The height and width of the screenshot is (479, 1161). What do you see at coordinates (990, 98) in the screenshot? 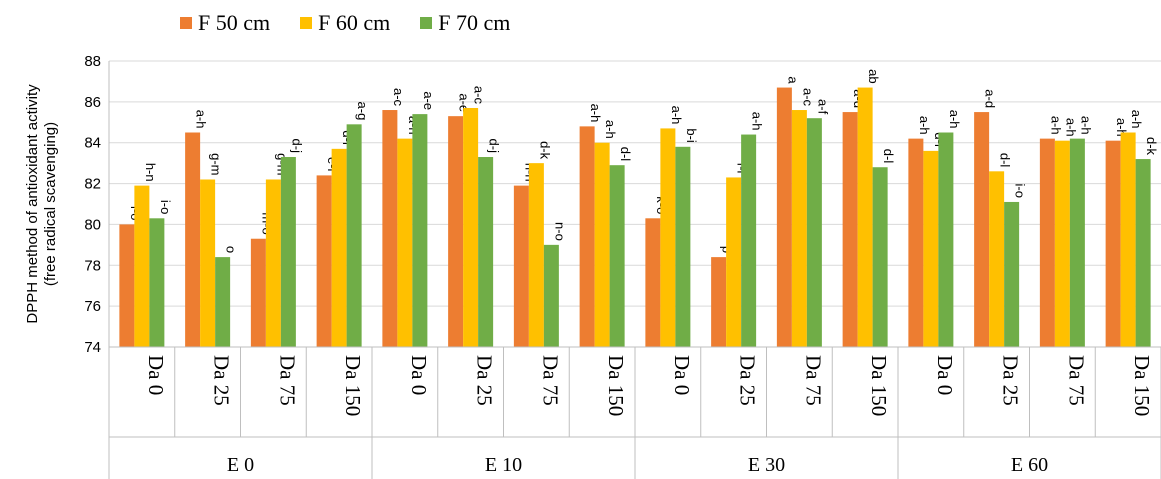
I see `significance-label: a-d` at bounding box center [990, 98].